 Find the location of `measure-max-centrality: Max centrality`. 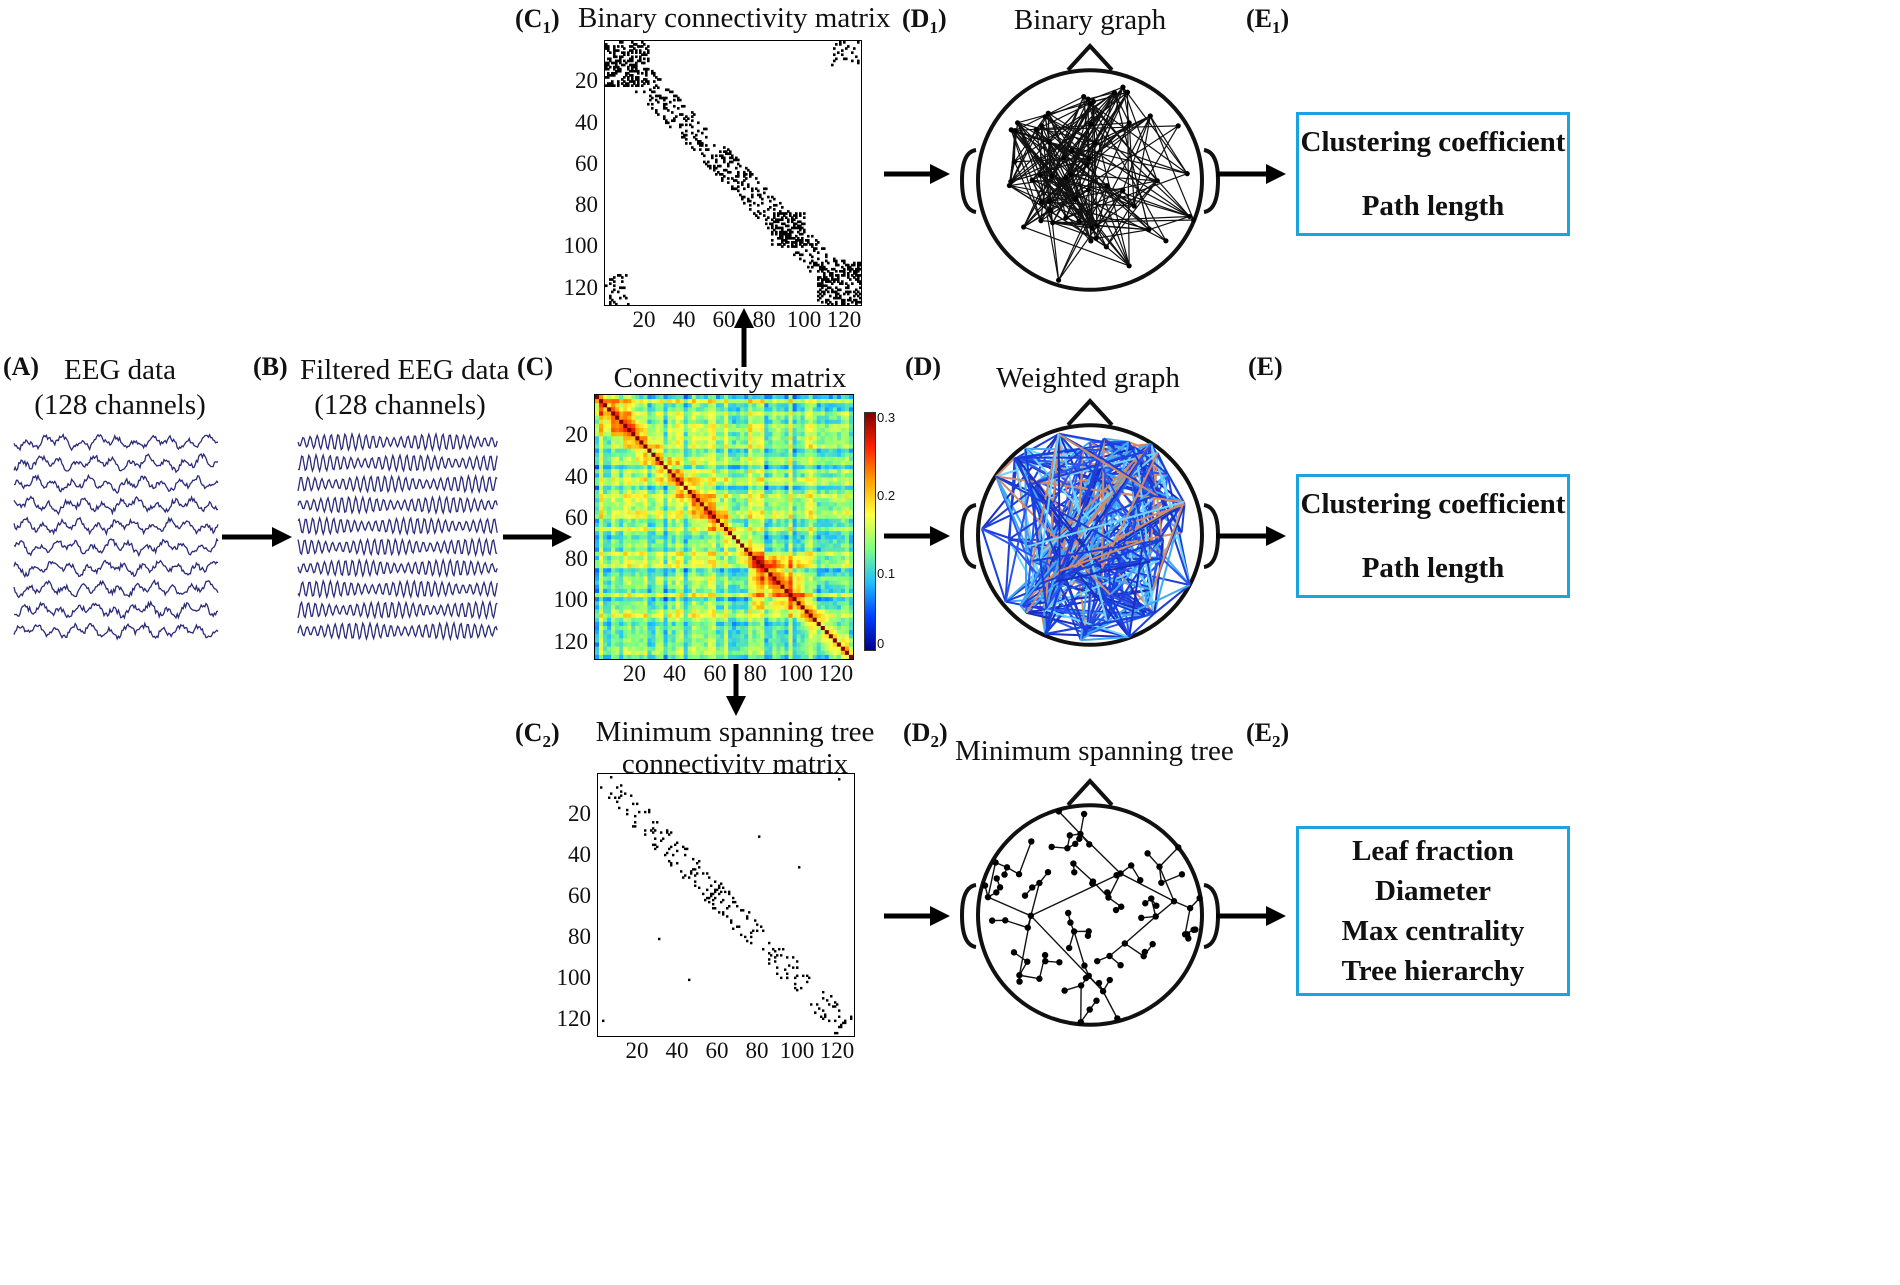

measure-max-centrality: Max centrality is located at coordinates (1433, 931).